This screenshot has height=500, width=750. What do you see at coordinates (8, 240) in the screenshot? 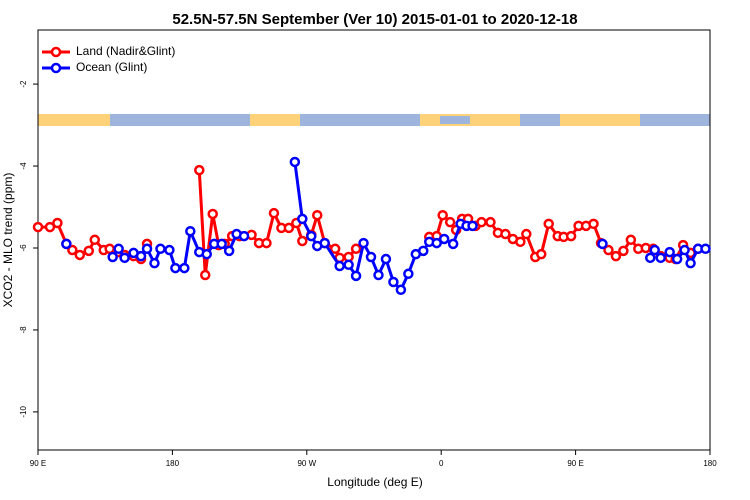
I see `y-axis-label: XCO2 - MLO trend (ppm)` at bounding box center [8, 240].